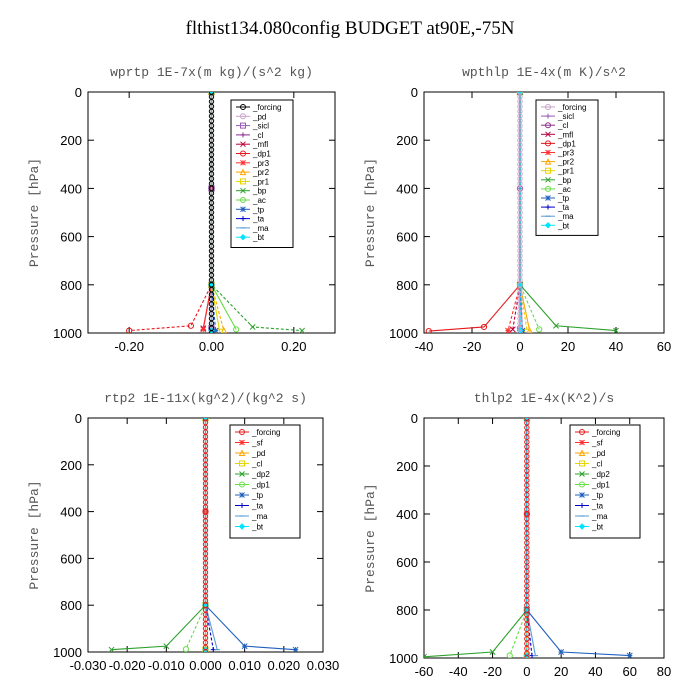 This screenshot has height=700, width=700. I want to click on legend-label: _pr3, so click(261, 163).